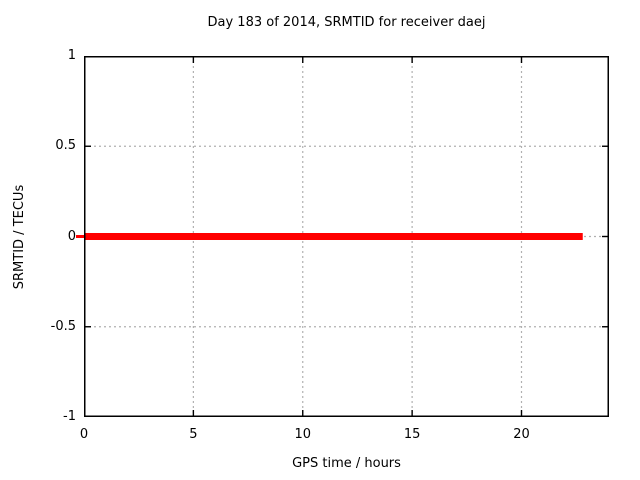  Describe the element at coordinates (63, 326) in the screenshot. I see `y-tick-label: -0.5` at that location.